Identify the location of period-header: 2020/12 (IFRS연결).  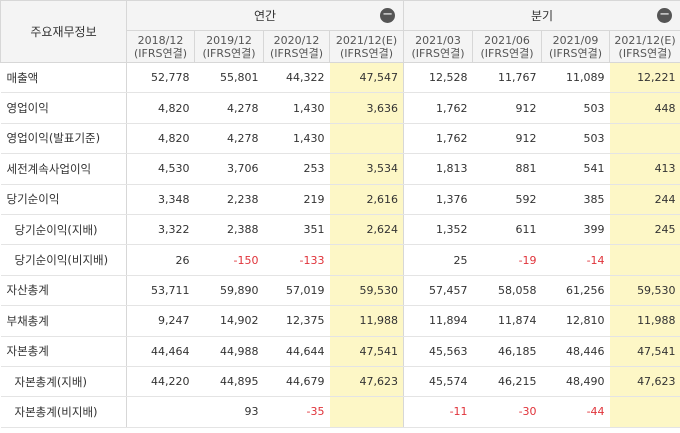
(296, 46).